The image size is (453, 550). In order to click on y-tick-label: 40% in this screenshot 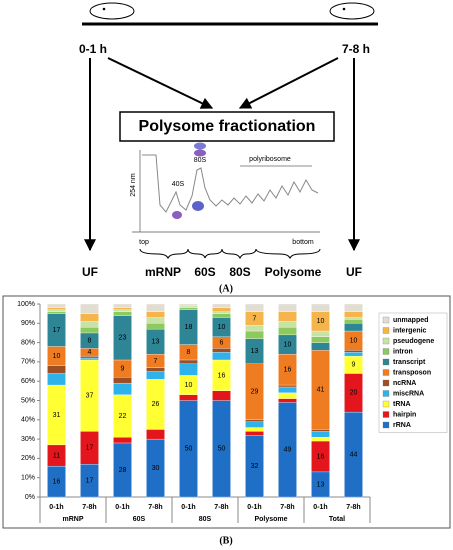, I will do `click(28, 420)`.